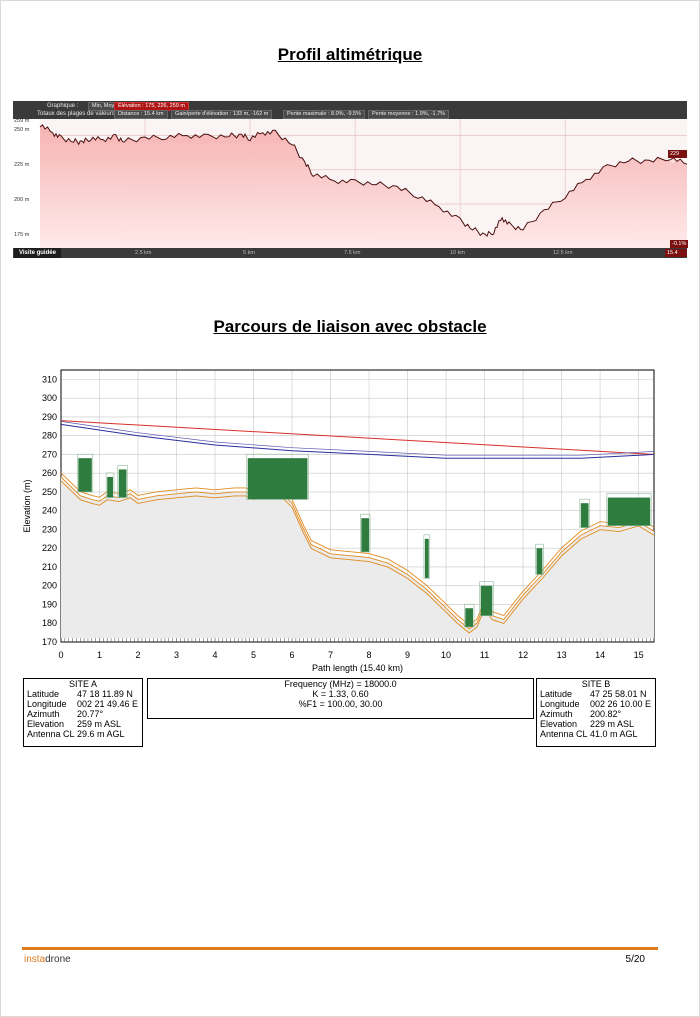 The width and height of the screenshot is (700, 1017). What do you see at coordinates (49, 473) in the screenshot?
I see `y-tick-label: 260` at bounding box center [49, 473].